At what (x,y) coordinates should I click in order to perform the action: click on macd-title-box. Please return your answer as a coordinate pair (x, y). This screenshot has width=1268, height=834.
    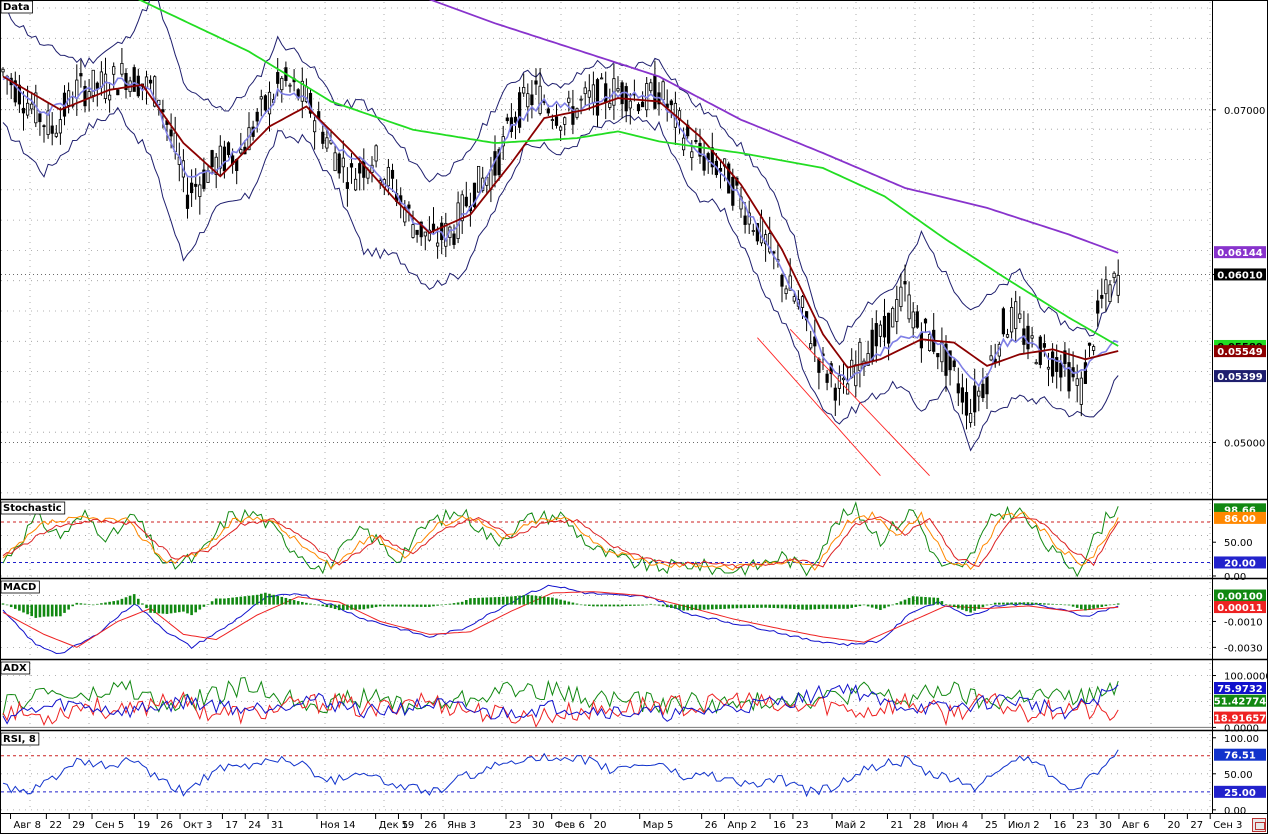
    Looking at the image, I should click on (20, 587).